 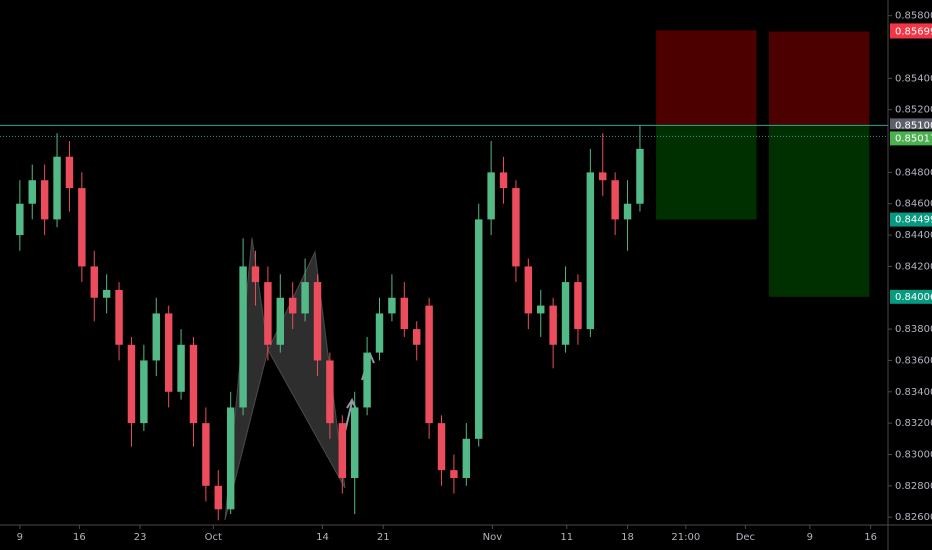 I want to click on x-tick-label: 14, so click(x=322, y=537).